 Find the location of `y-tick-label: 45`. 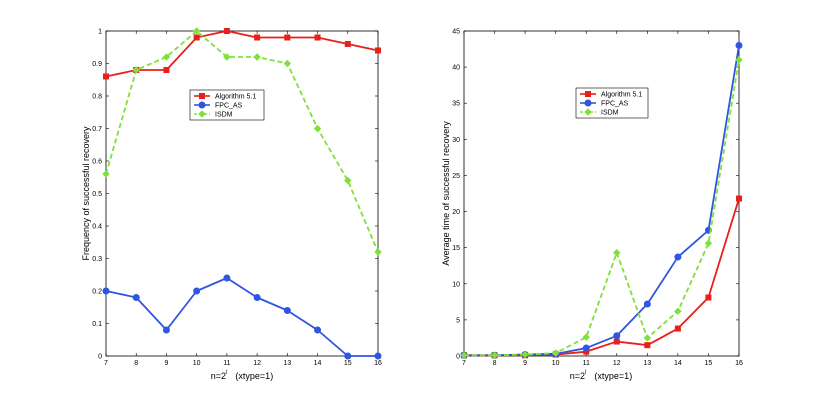

y-tick-label: 45 is located at coordinates (456, 32).